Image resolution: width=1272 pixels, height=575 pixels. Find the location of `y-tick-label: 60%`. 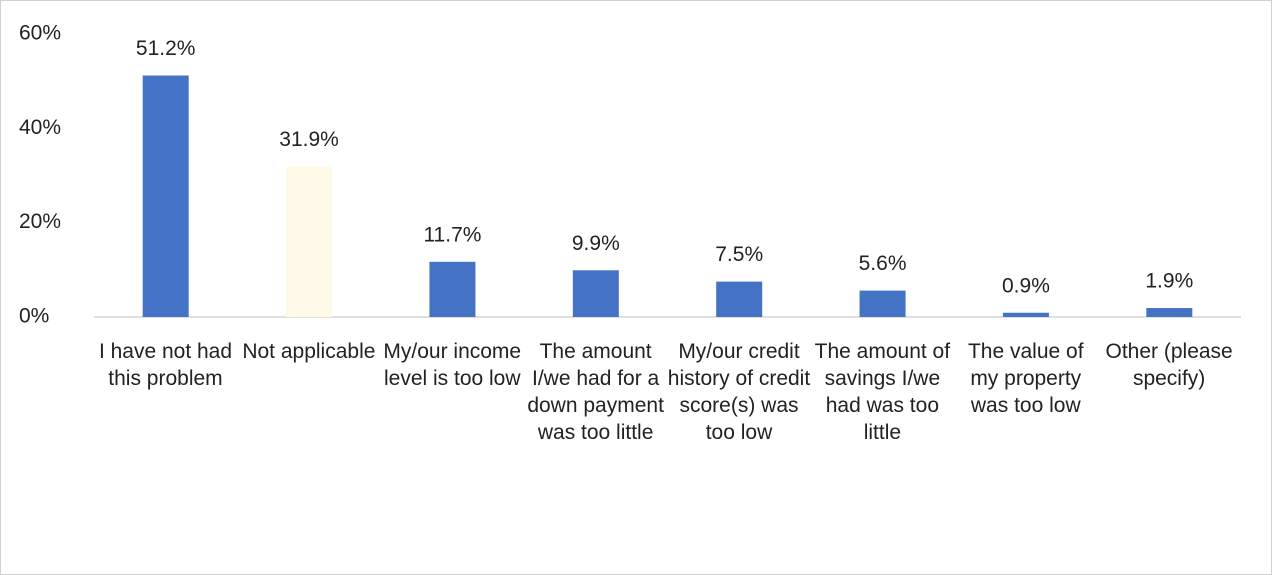

y-tick-label: 60% is located at coordinates (40, 33).